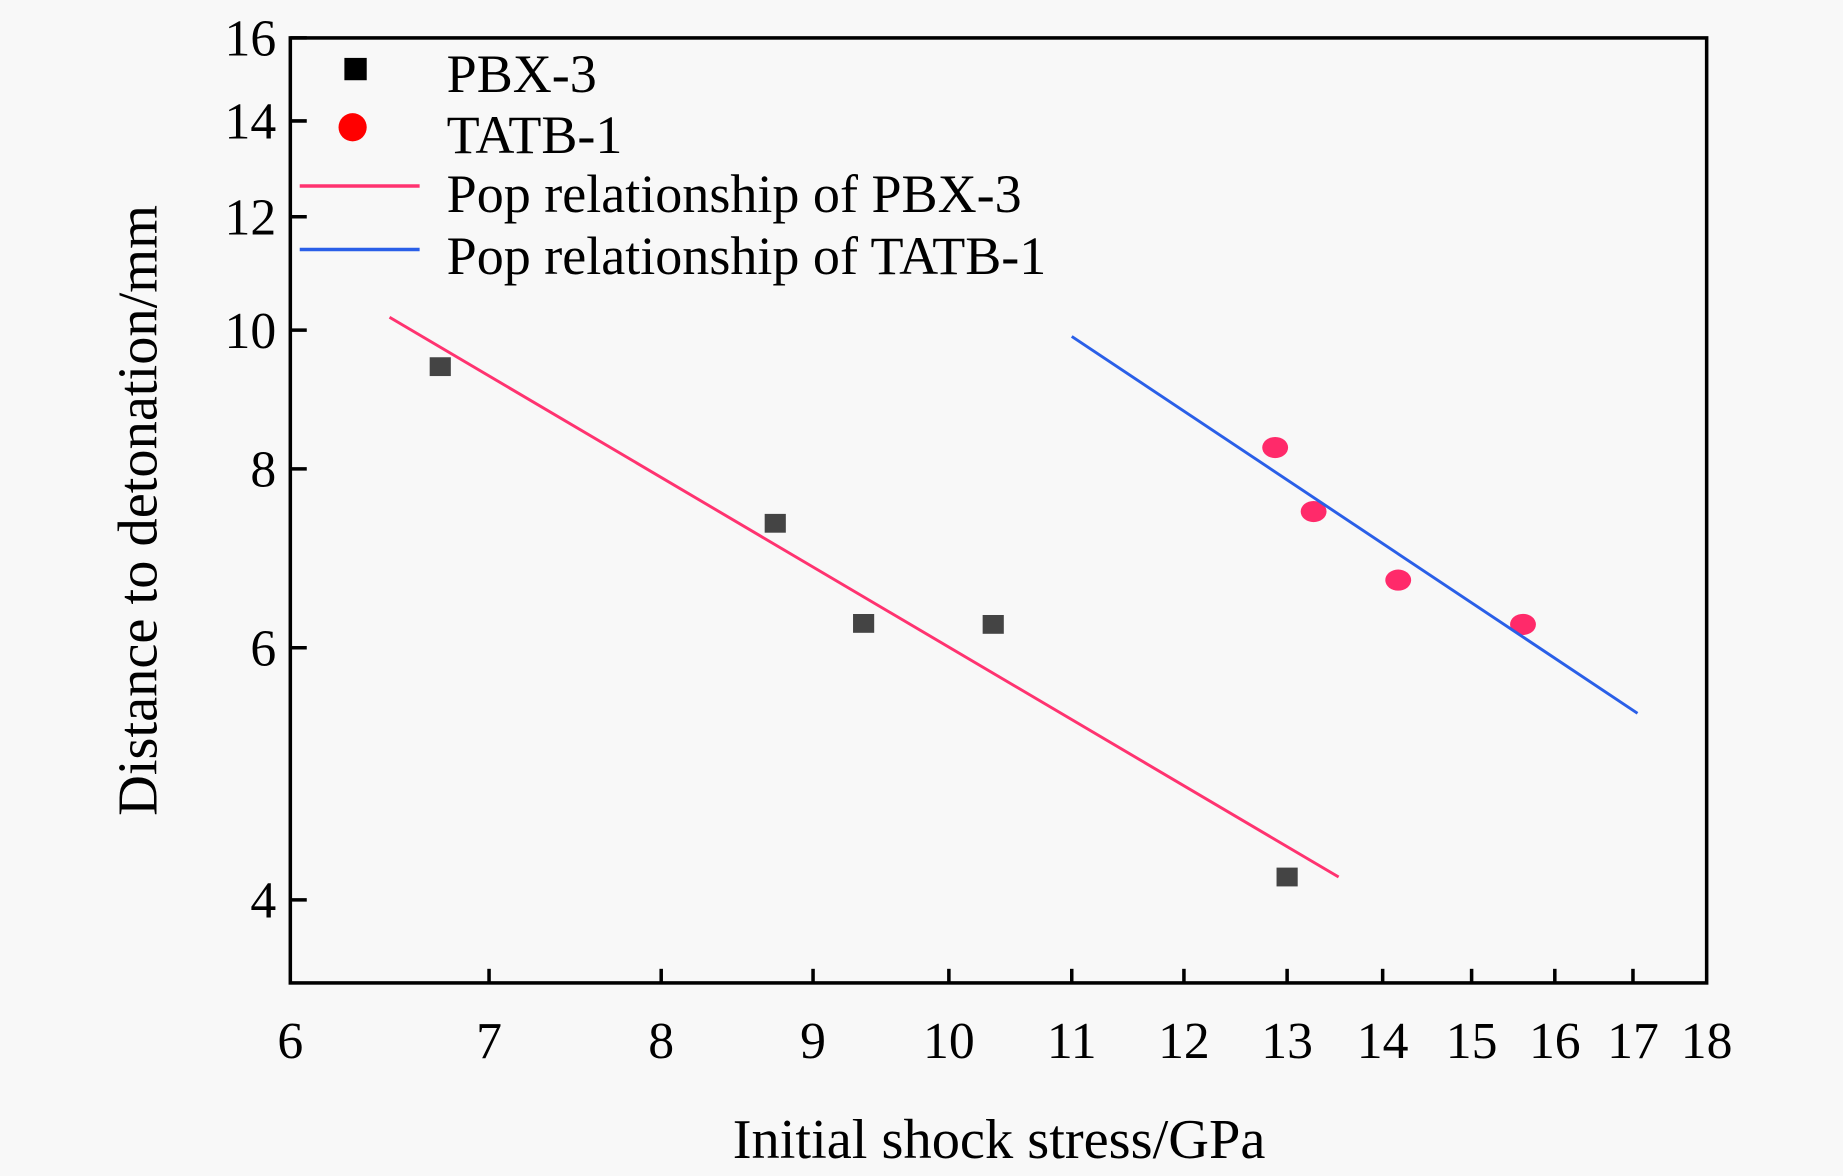  What do you see at coordinates (1287, 1041) in the screenshot?
I see `x-tick-label: 13` at bounding box center [1287, 1041].